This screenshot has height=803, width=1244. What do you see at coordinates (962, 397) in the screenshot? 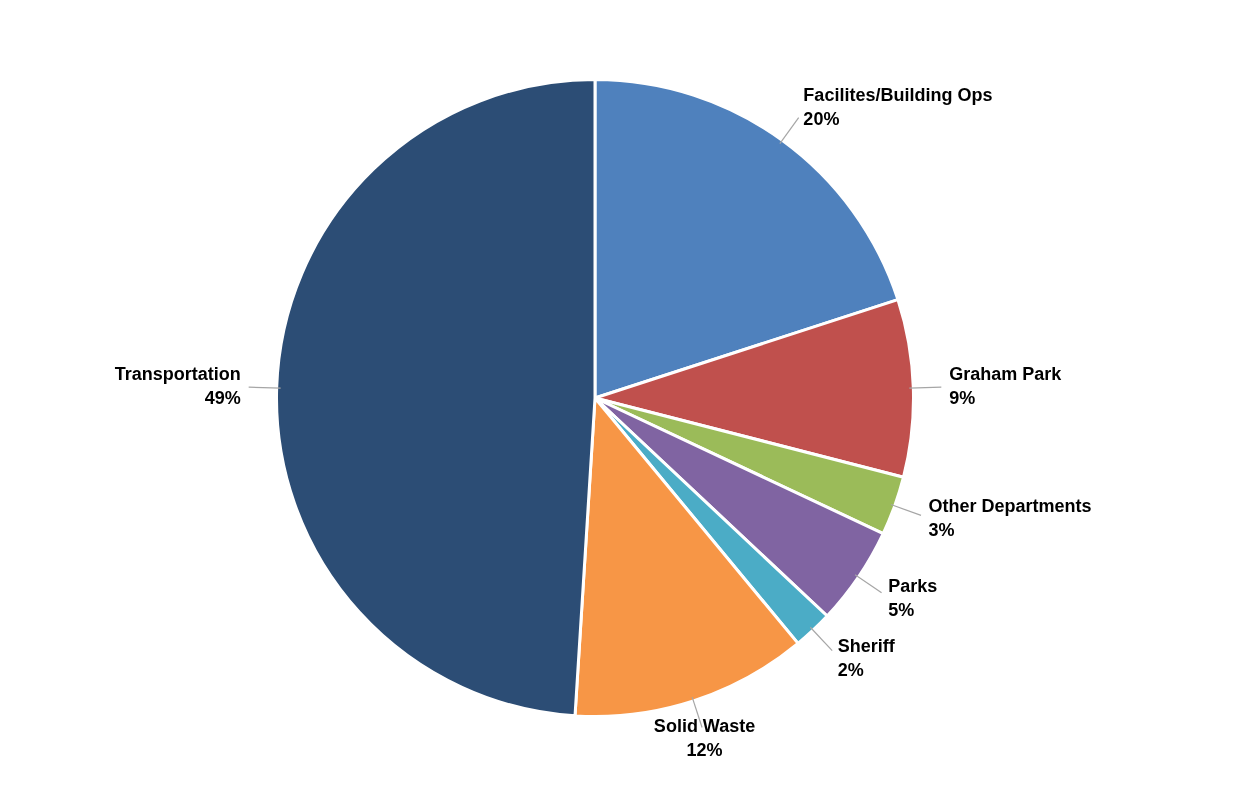
I see `data-label: 9%` at bounding box center [962, 397].